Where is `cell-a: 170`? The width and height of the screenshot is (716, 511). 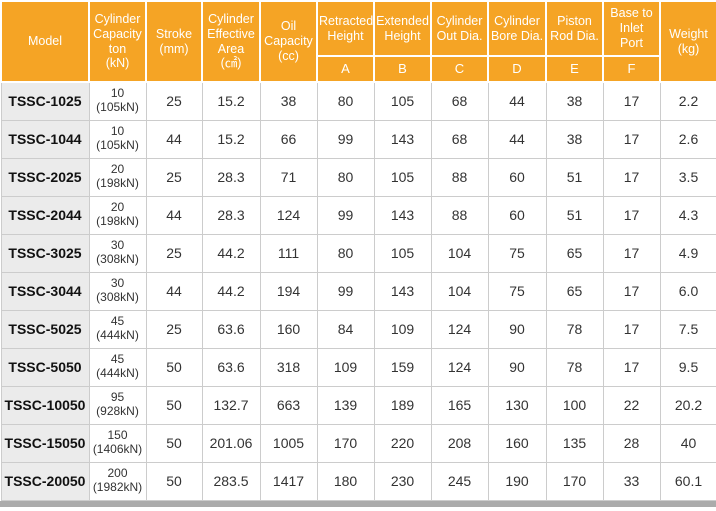
cell-a: 170 is located at coordinates (345, 443).